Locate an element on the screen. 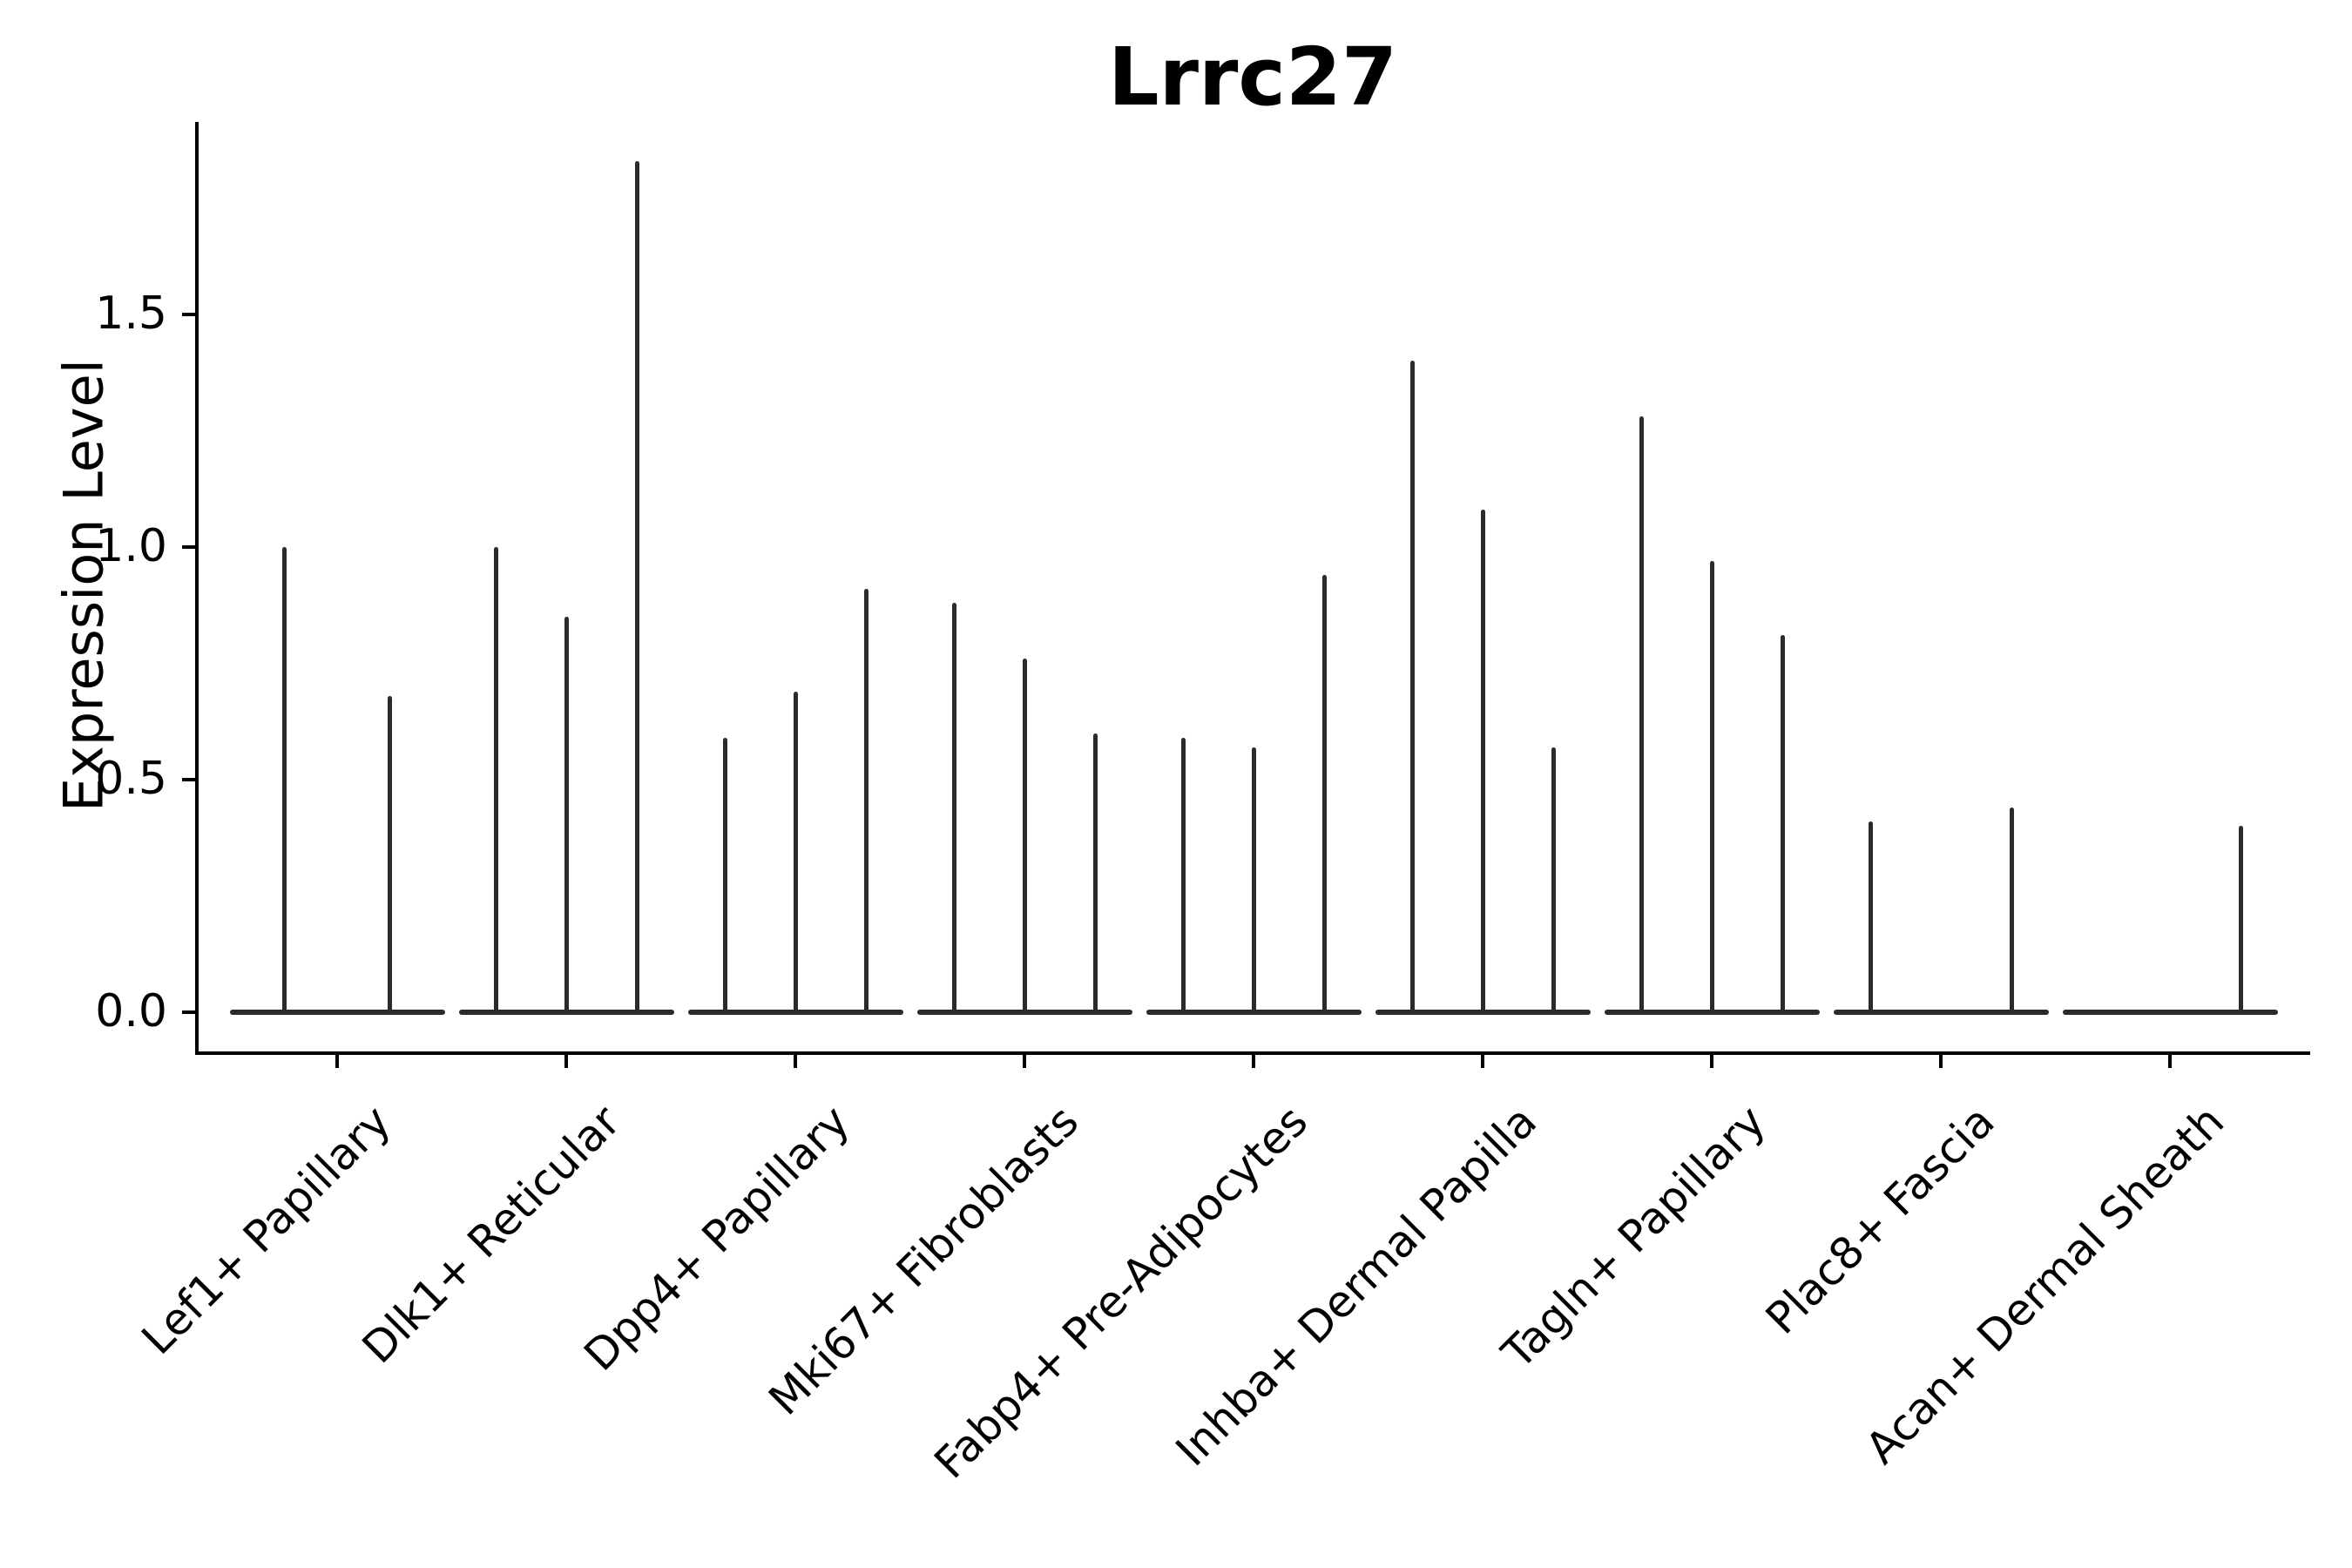 This screenshot has height=1568, width=2352. y-axis-label: Expression Level is located at coordinates (83, 585).